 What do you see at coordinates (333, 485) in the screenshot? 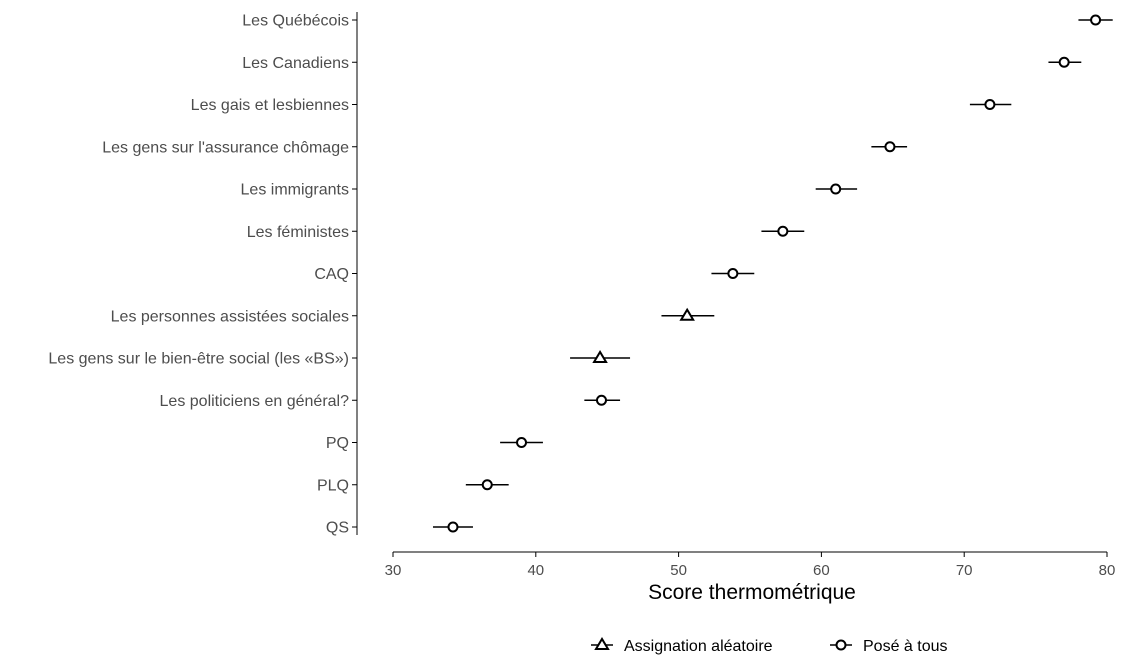
I see `y-tick-label: PLQ` at bounding box center [333, 485].